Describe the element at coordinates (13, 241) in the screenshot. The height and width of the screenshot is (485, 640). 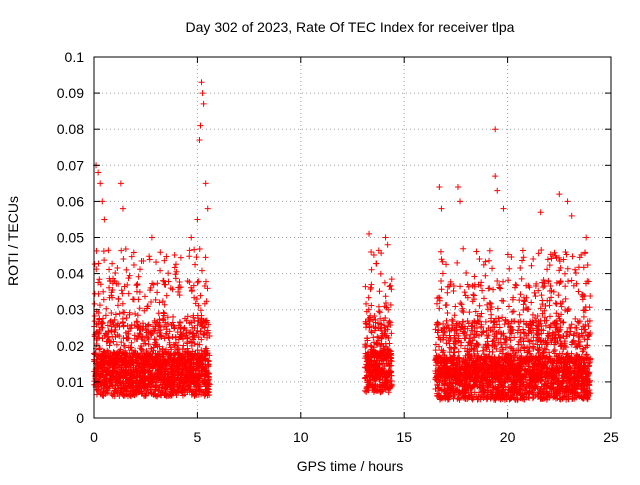
I see `y-axis-label: ROTI / TECUs` at that location.